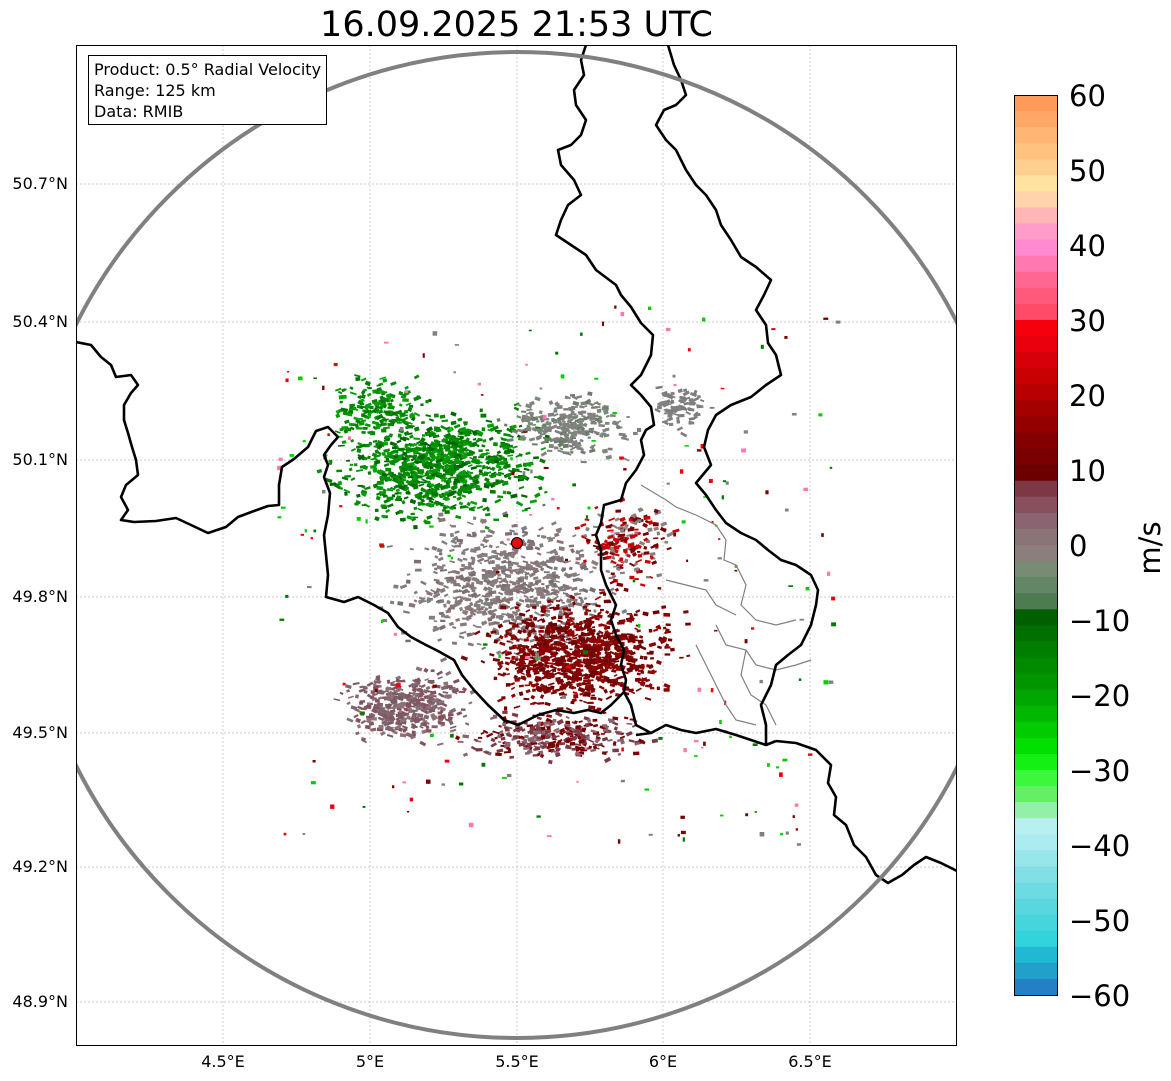  I want to click on lat-tick: 48.9°N, so click(40, 1001).